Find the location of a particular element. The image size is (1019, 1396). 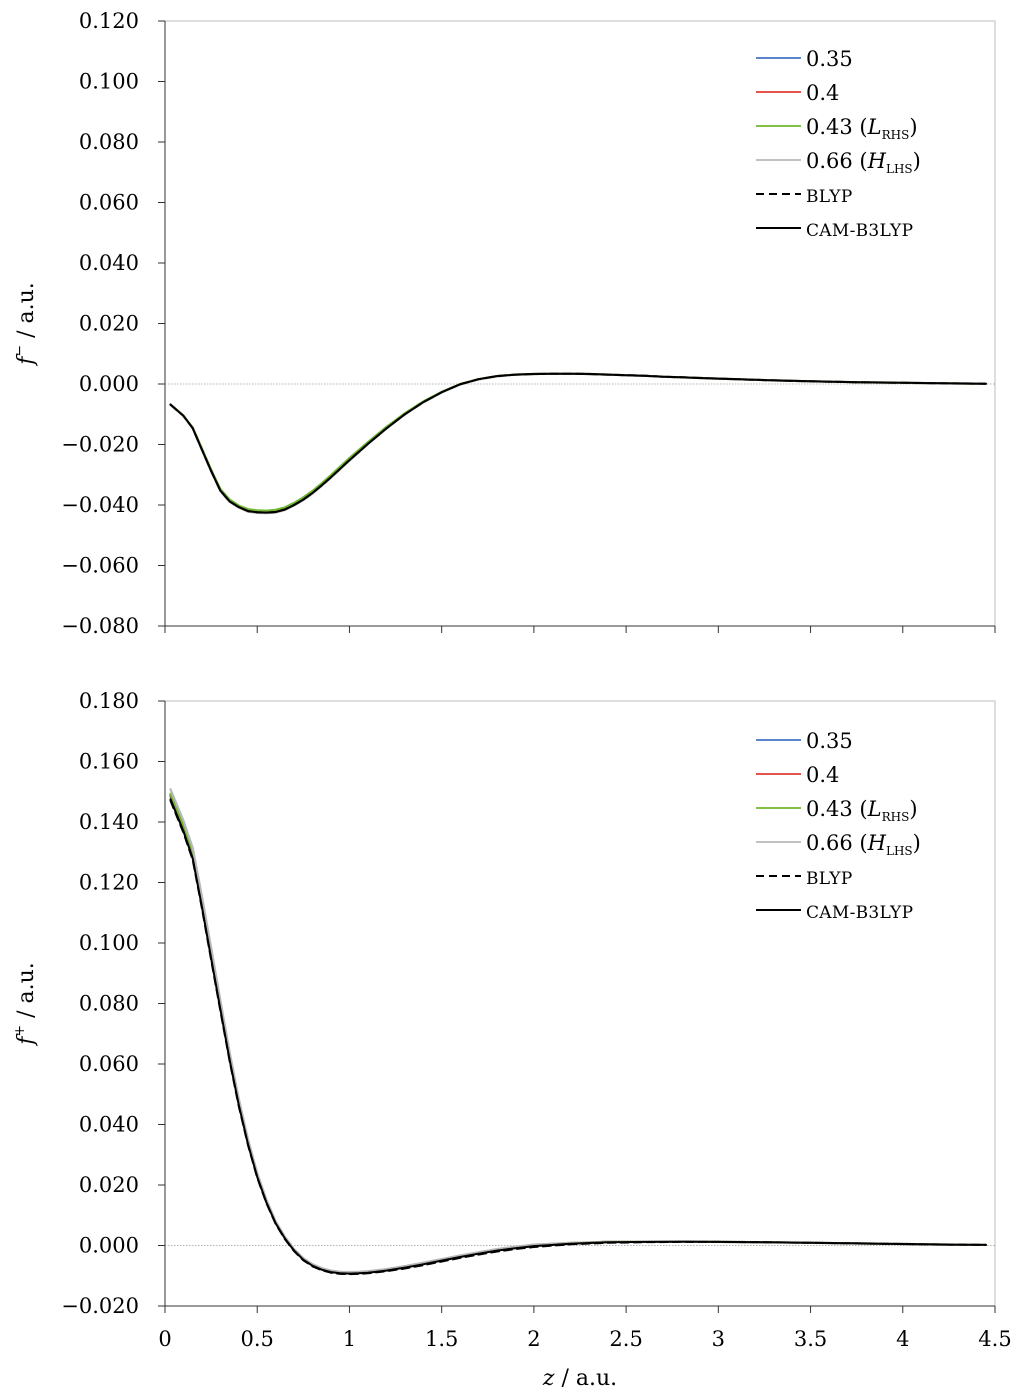

x-tick-label: 2.5 is located at coordinates (625, 1339).